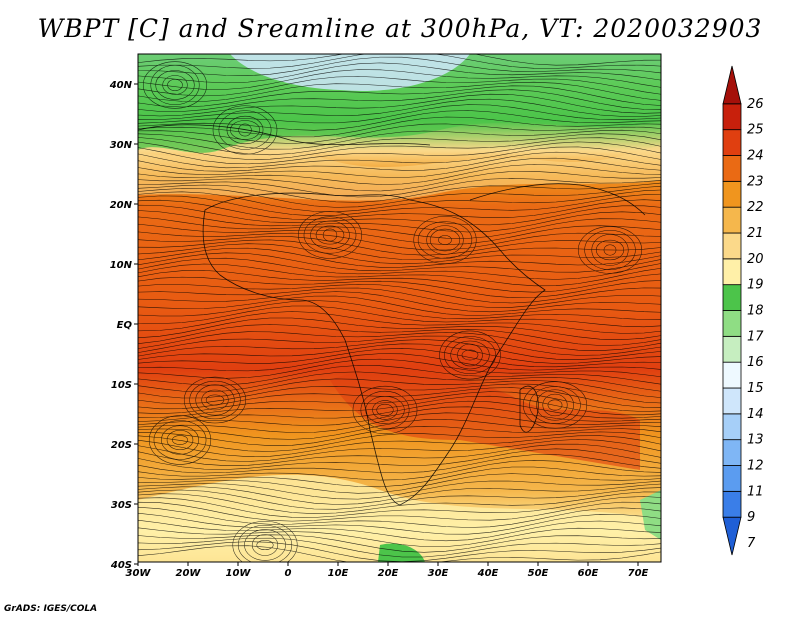  What do you see at coordinates (755, 285) in the screenshot?
I see `colorbar-label: 19` at bounding box center [755, 285].